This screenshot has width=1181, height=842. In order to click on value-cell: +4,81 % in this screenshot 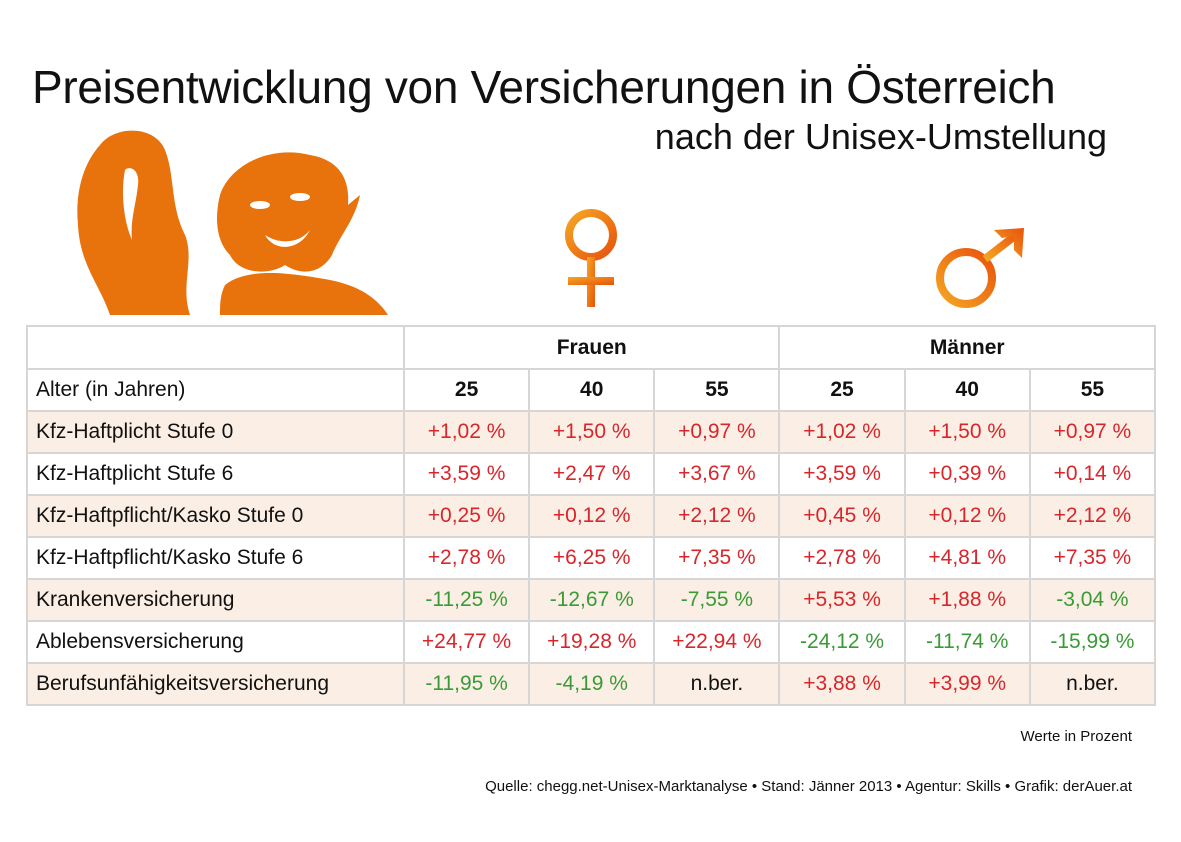, I will do `click(967, 558)`.